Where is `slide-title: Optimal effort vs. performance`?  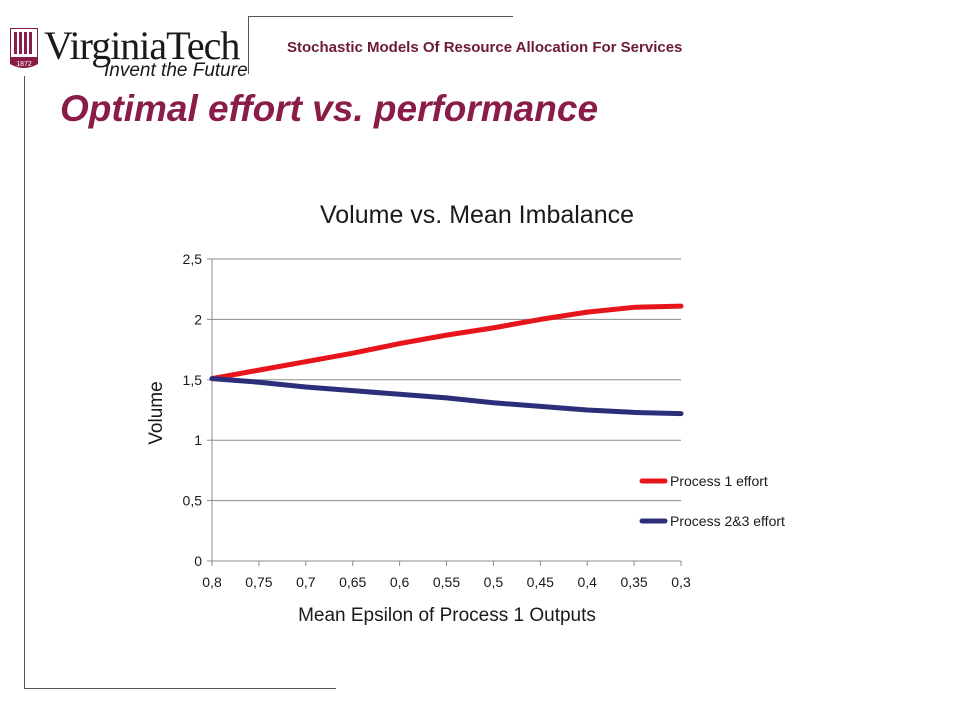
slide-title: Optimal effort vs. performance is located at coordinates (329, 108).